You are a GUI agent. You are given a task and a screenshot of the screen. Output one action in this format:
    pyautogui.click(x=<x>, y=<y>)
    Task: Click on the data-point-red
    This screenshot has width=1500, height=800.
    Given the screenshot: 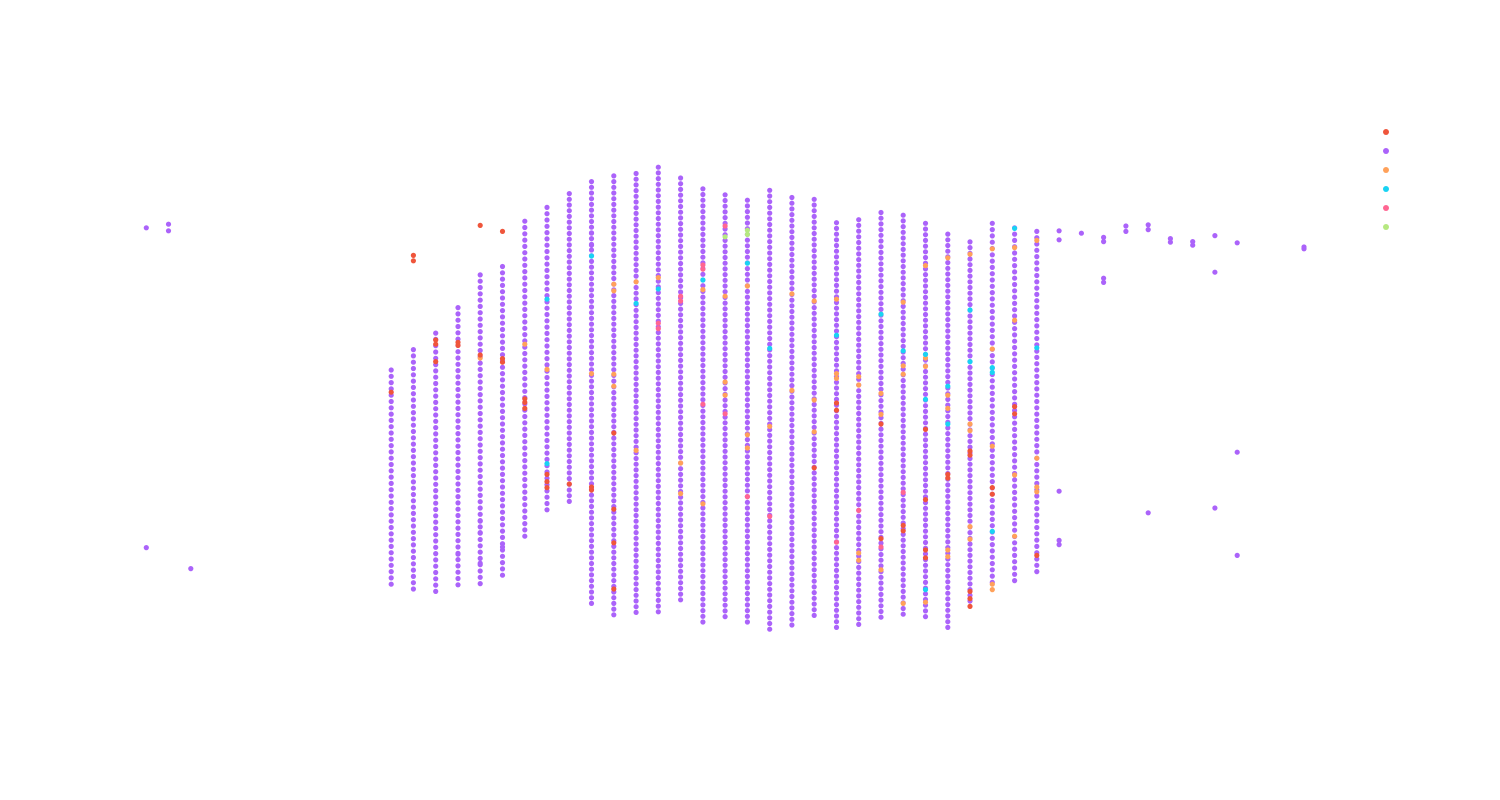 What is the action you would take?
    pyautogui.click(x=436, y=340)
    